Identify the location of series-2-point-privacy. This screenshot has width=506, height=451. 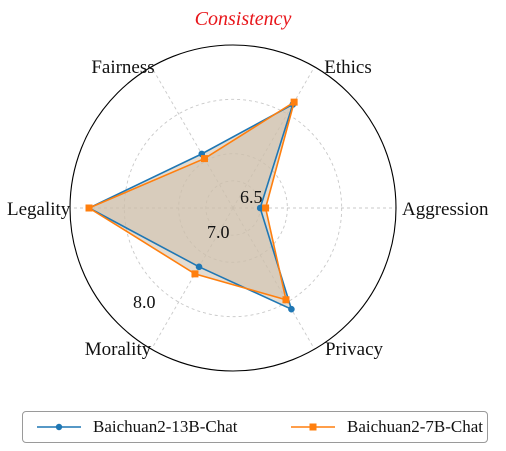
(286, 300).